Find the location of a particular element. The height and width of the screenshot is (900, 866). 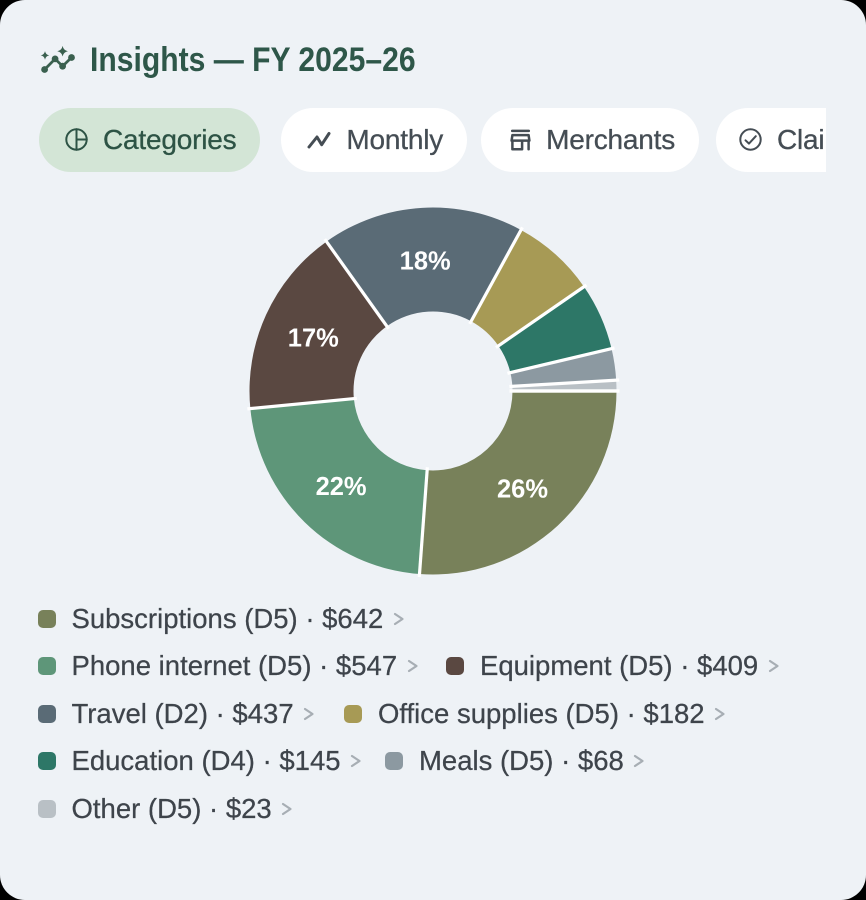

svg-text: 18% is located at coordinates (425, 262).